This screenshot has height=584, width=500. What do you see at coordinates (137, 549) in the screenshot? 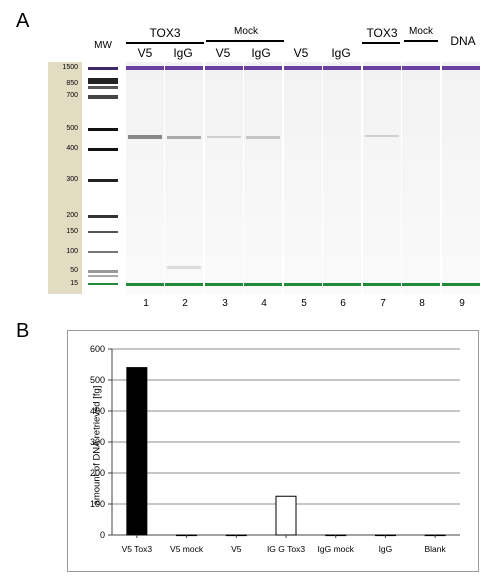
I see `category-label-0: V5 Tox3` at bounding box center [137, 549].